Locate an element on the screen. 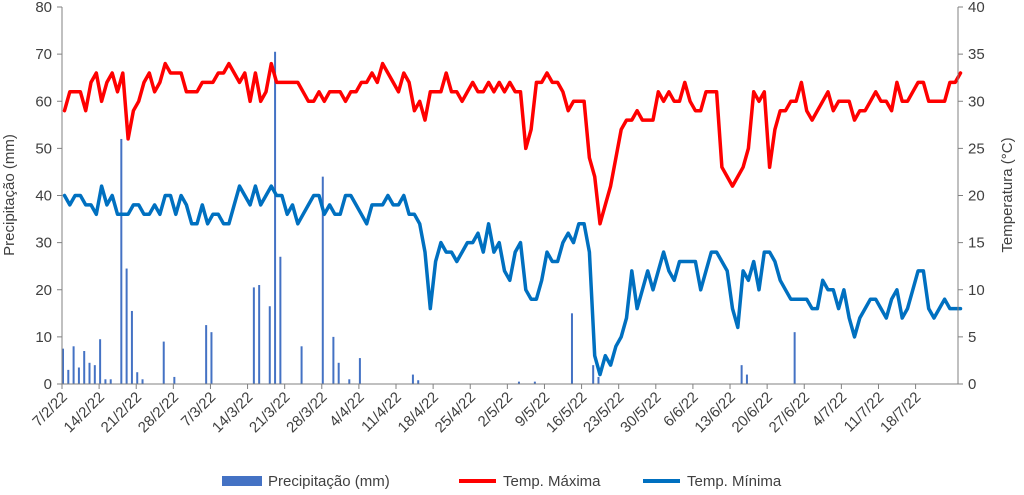 This screenshot has width=1024, height=495. y-right-tick-label: 0 is located at coordinates (972, 384).